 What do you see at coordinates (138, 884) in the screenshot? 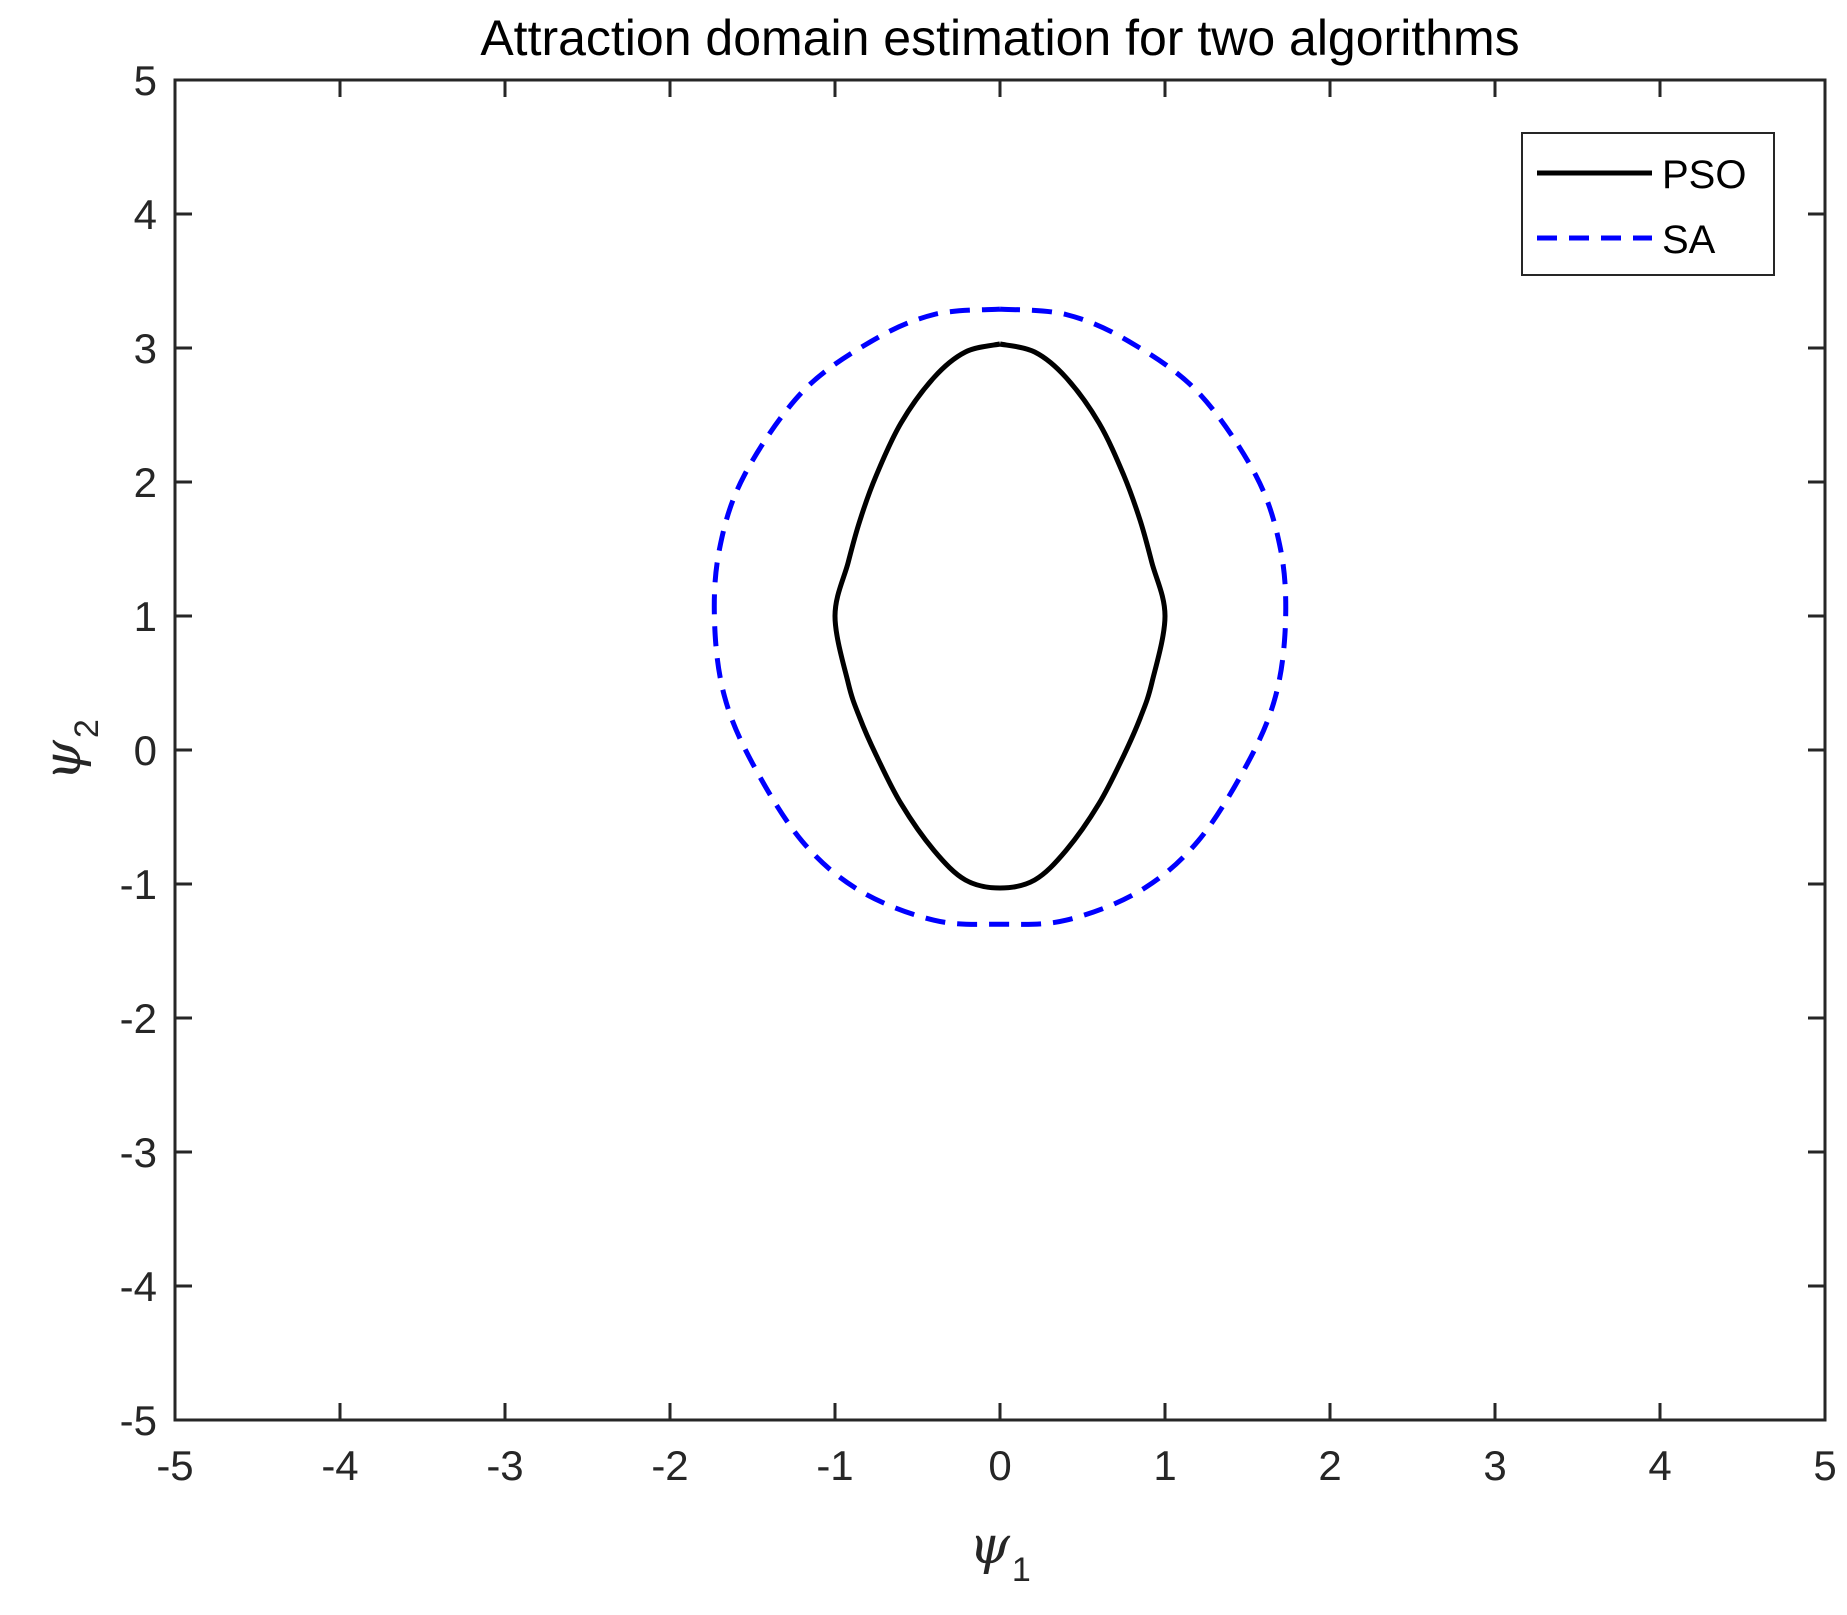
I see `y-tick-label: -1` at bounding box center [138, 884].